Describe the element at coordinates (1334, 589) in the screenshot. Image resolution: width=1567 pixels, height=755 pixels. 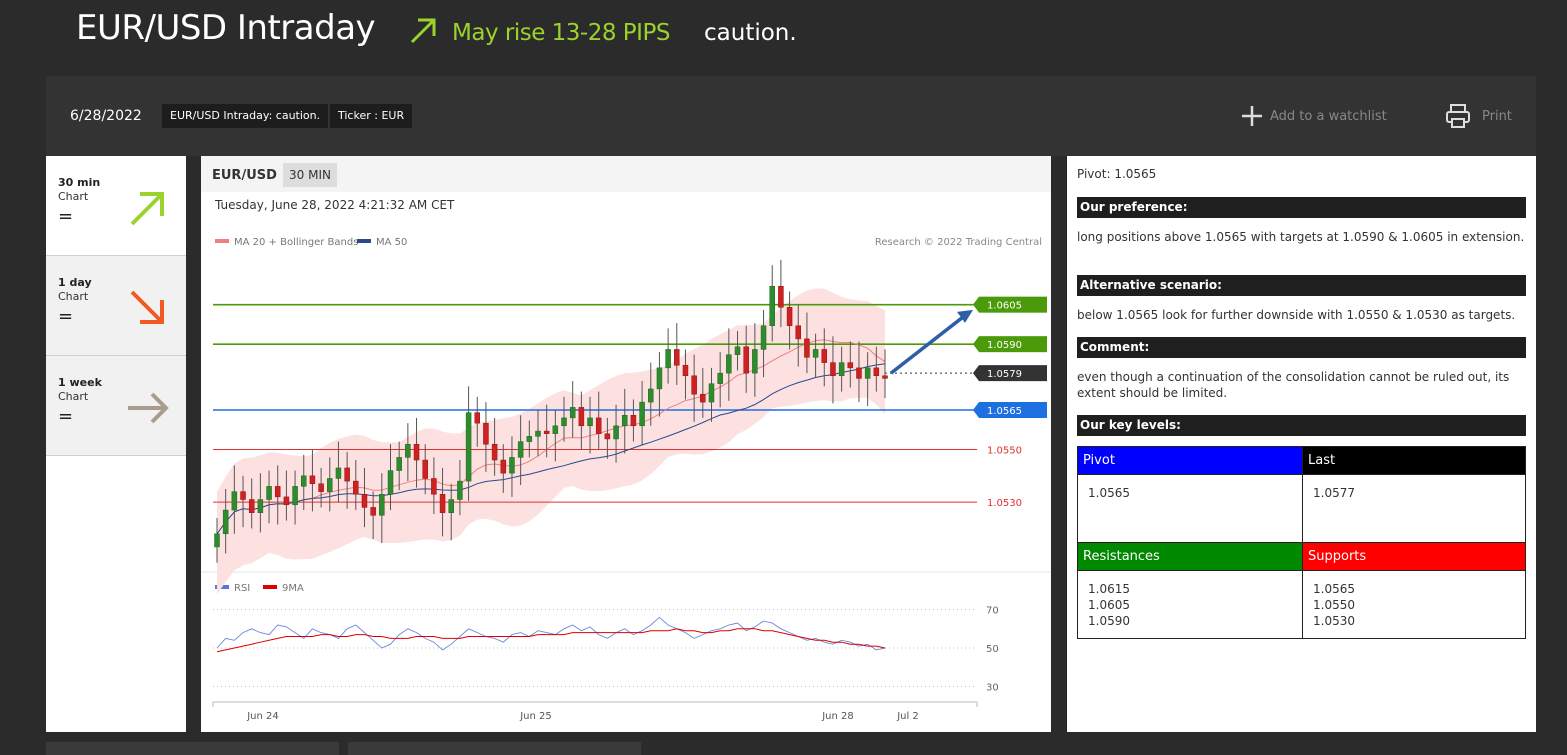
I see `support-value: 1.0565` at that location.